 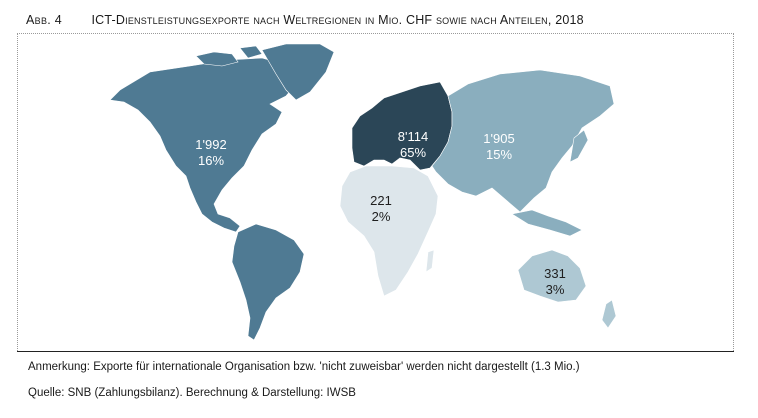 What do you see at coordinates (389, 231) in the screenshot?
I see `region-africa` at bounding box center [389, 231].